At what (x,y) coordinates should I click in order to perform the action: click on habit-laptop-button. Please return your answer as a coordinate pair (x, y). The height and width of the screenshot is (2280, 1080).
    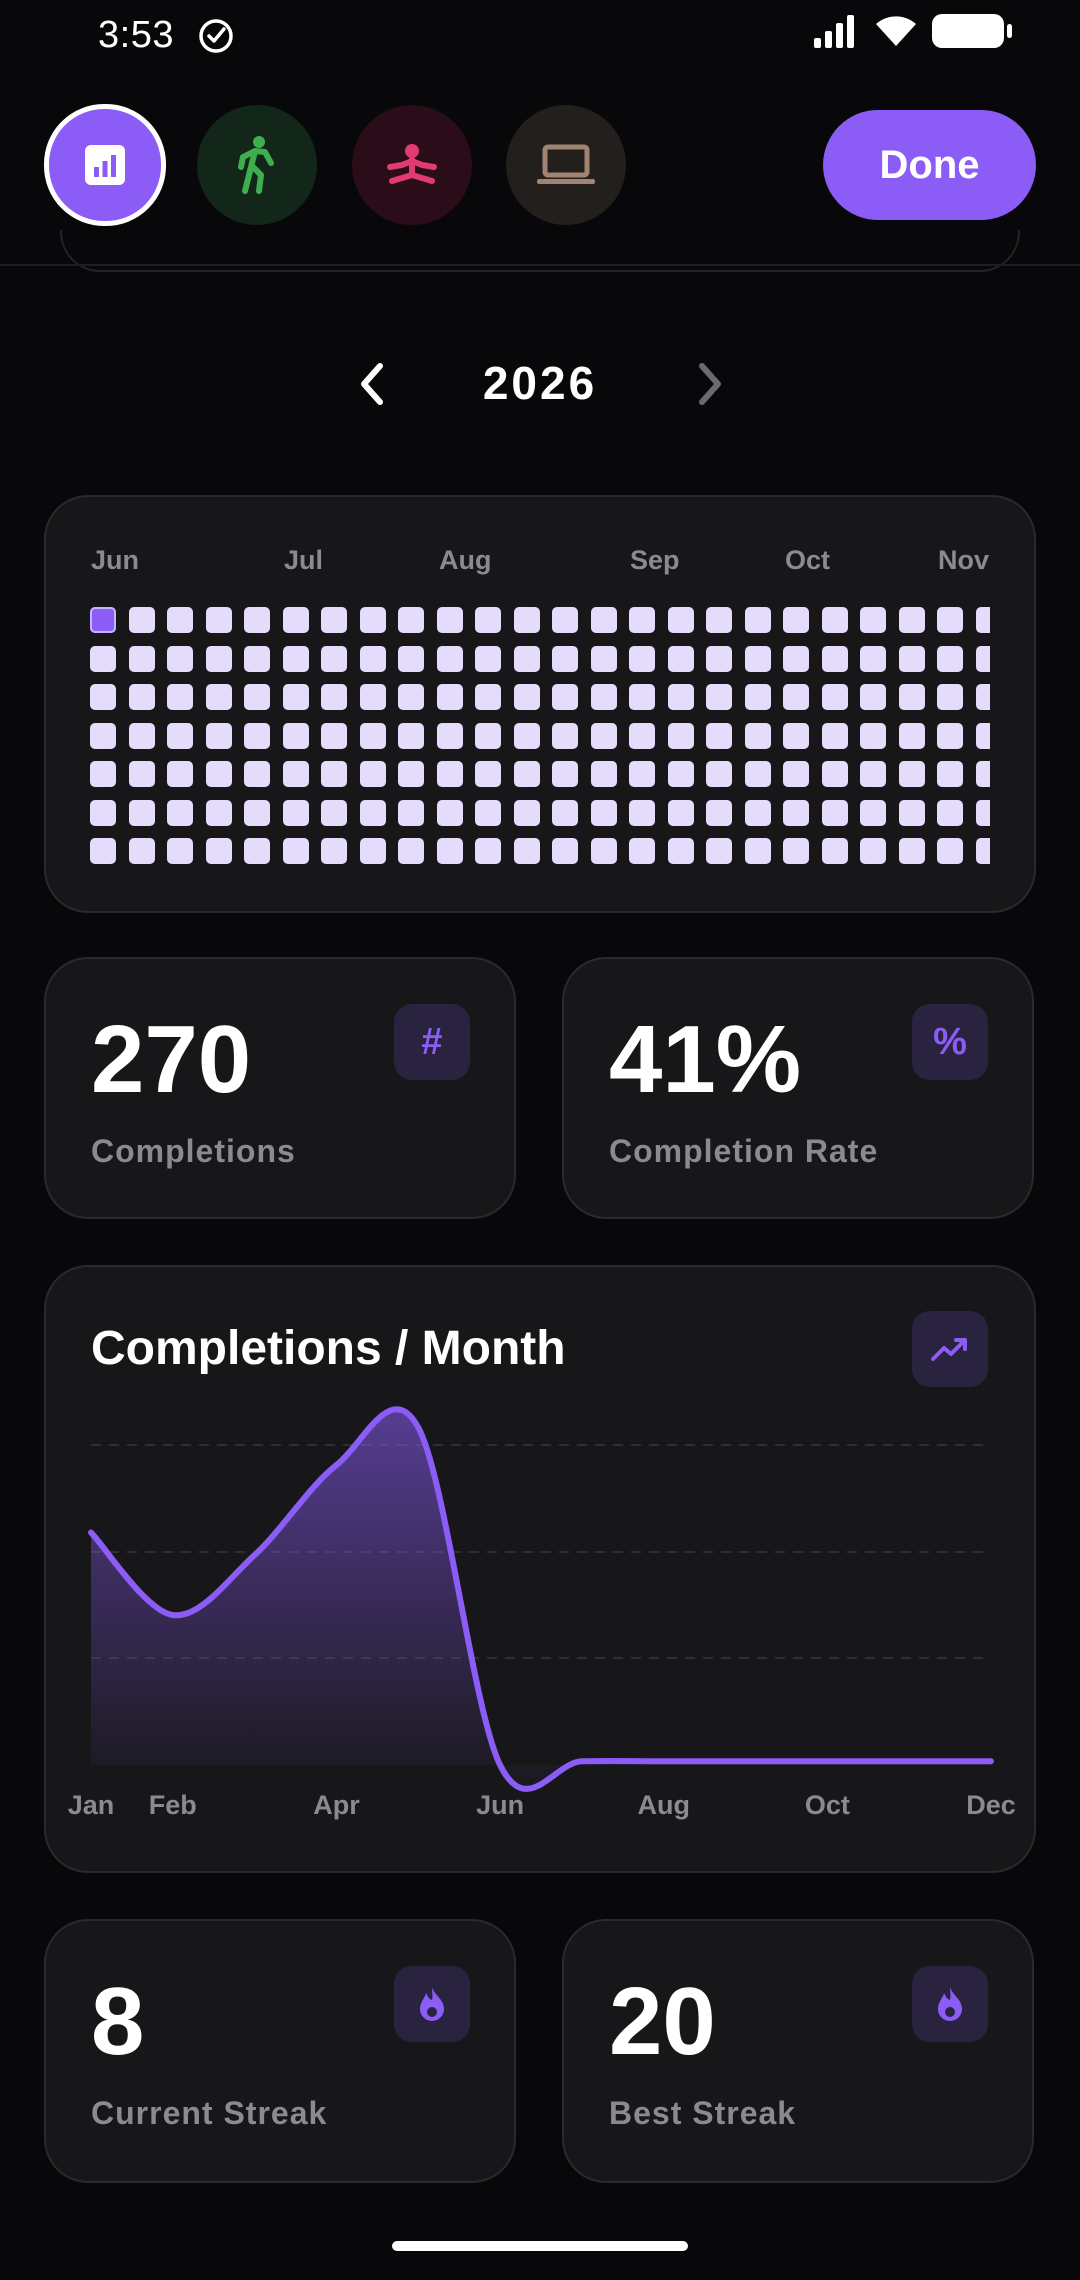
    Looking at the image, I should click on (566, 165).